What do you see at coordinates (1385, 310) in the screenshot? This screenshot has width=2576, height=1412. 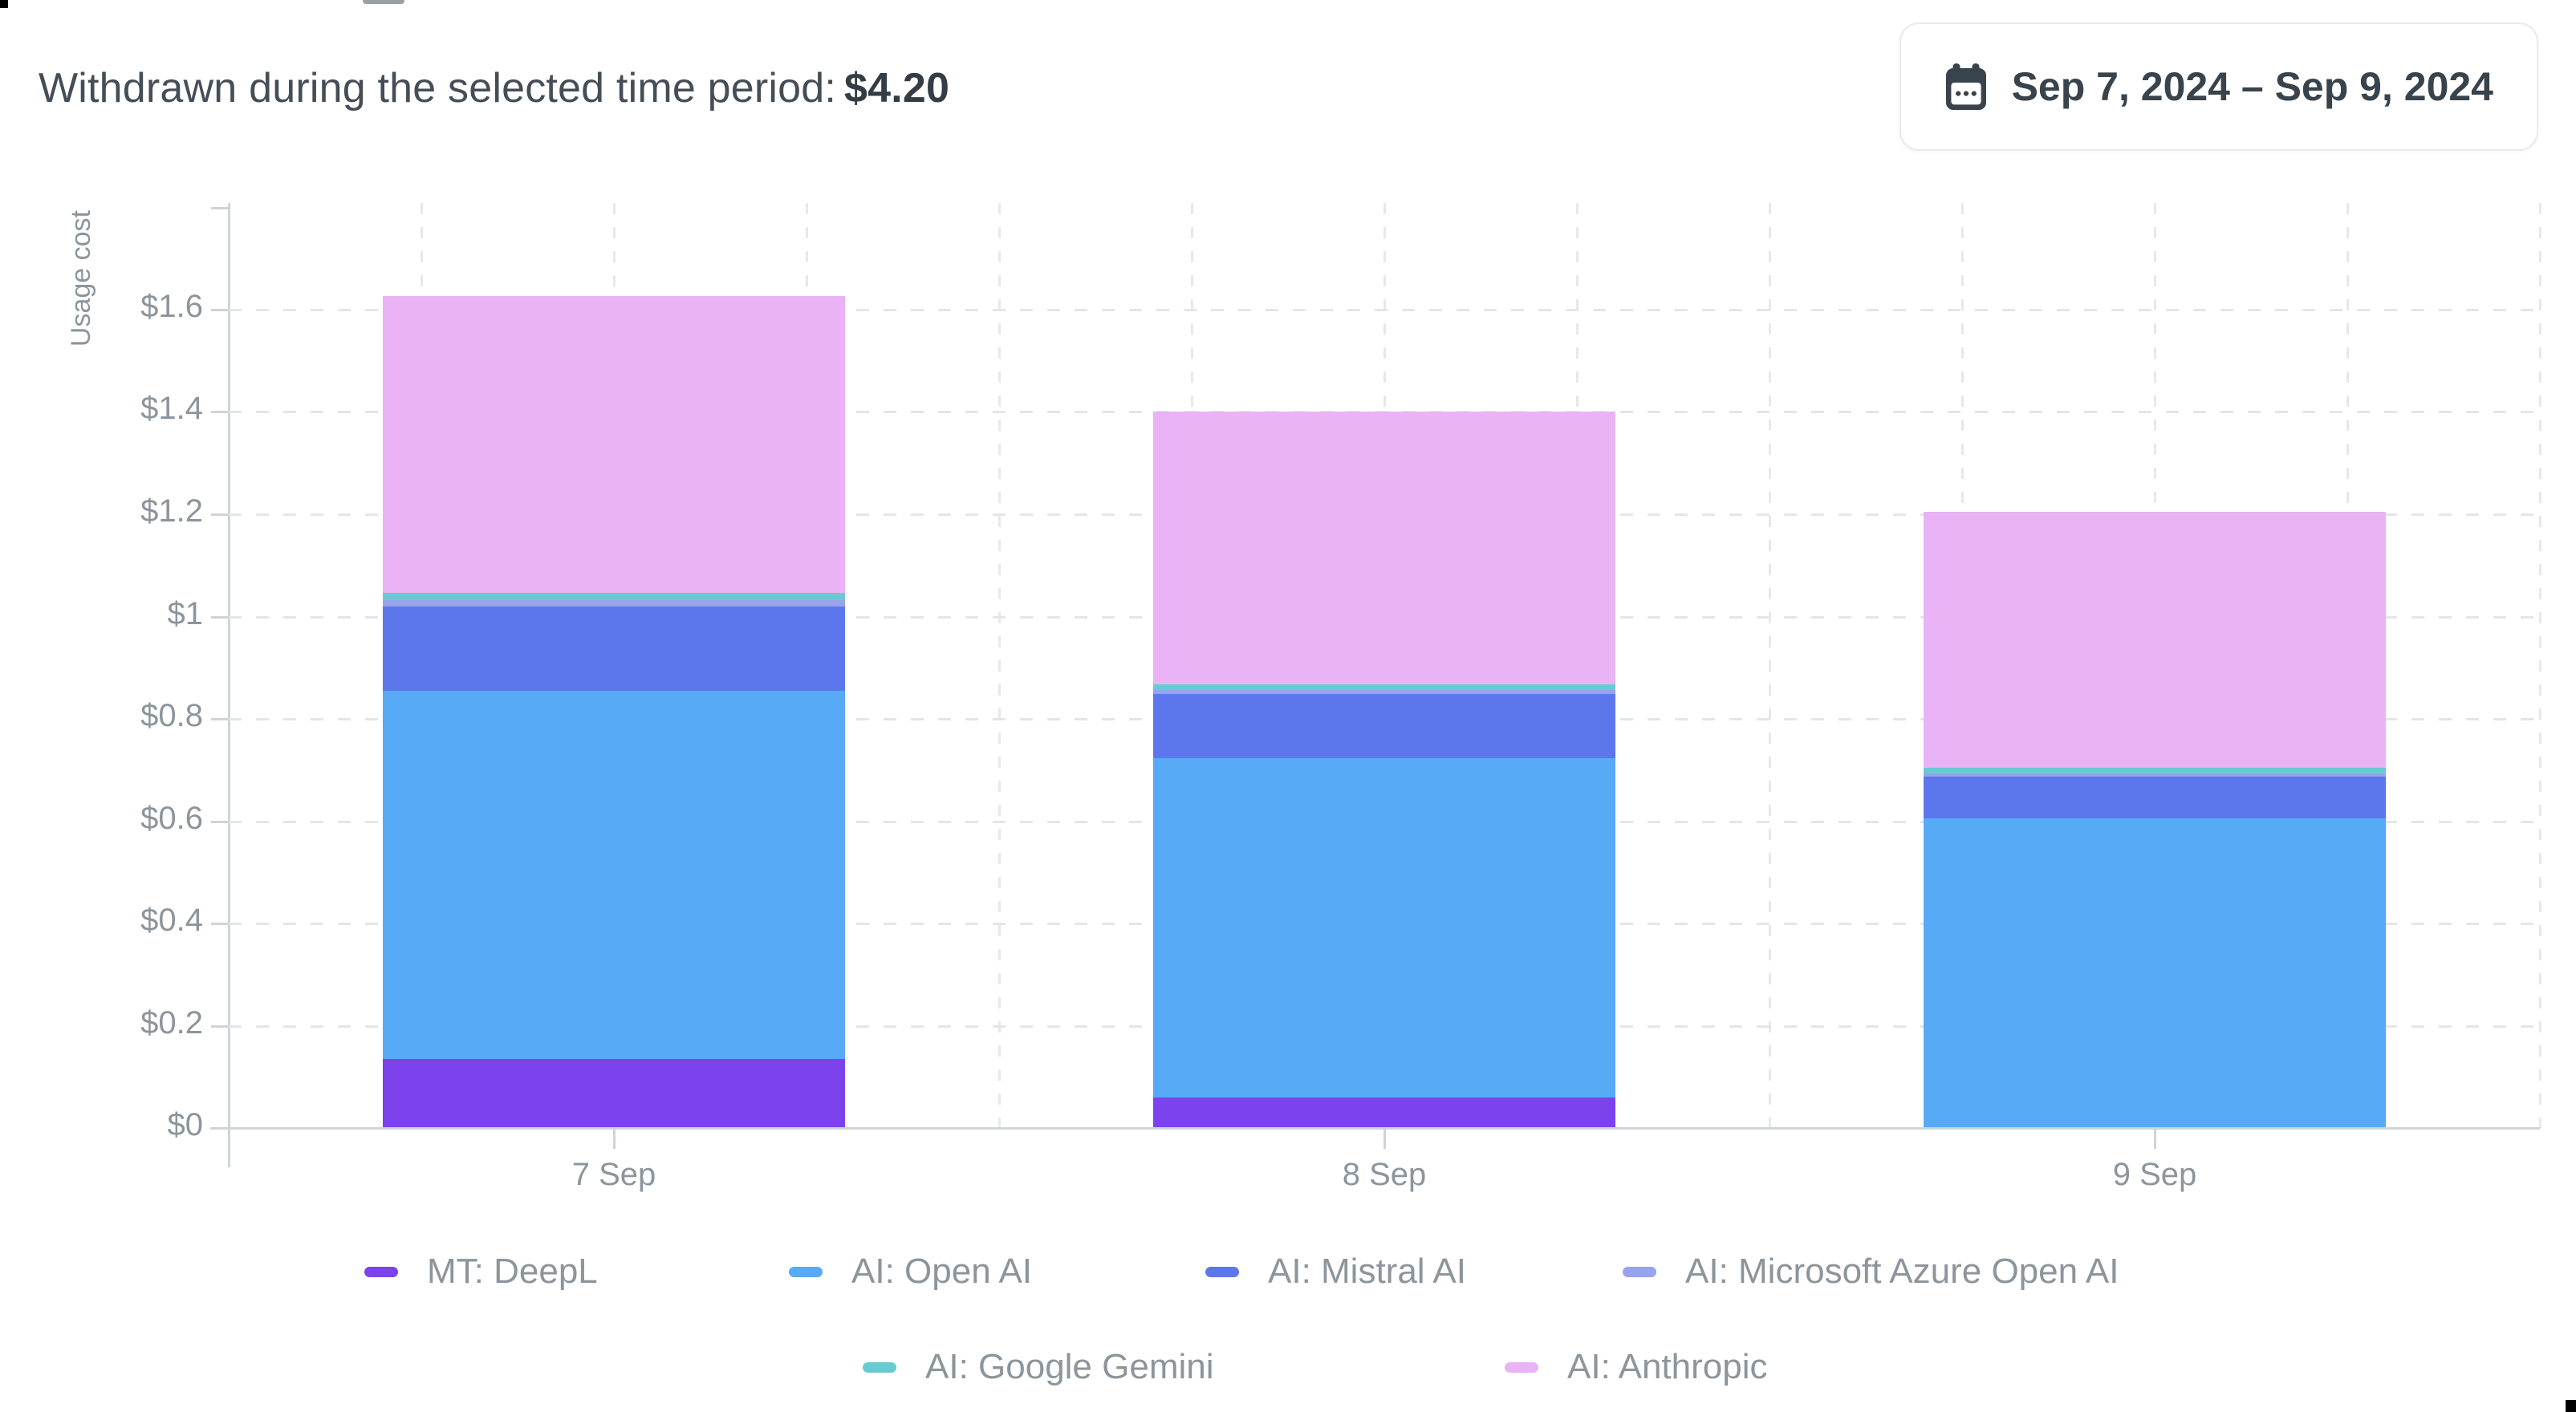 I see `horizontal-gridline` at bounding box center [1385, 310].